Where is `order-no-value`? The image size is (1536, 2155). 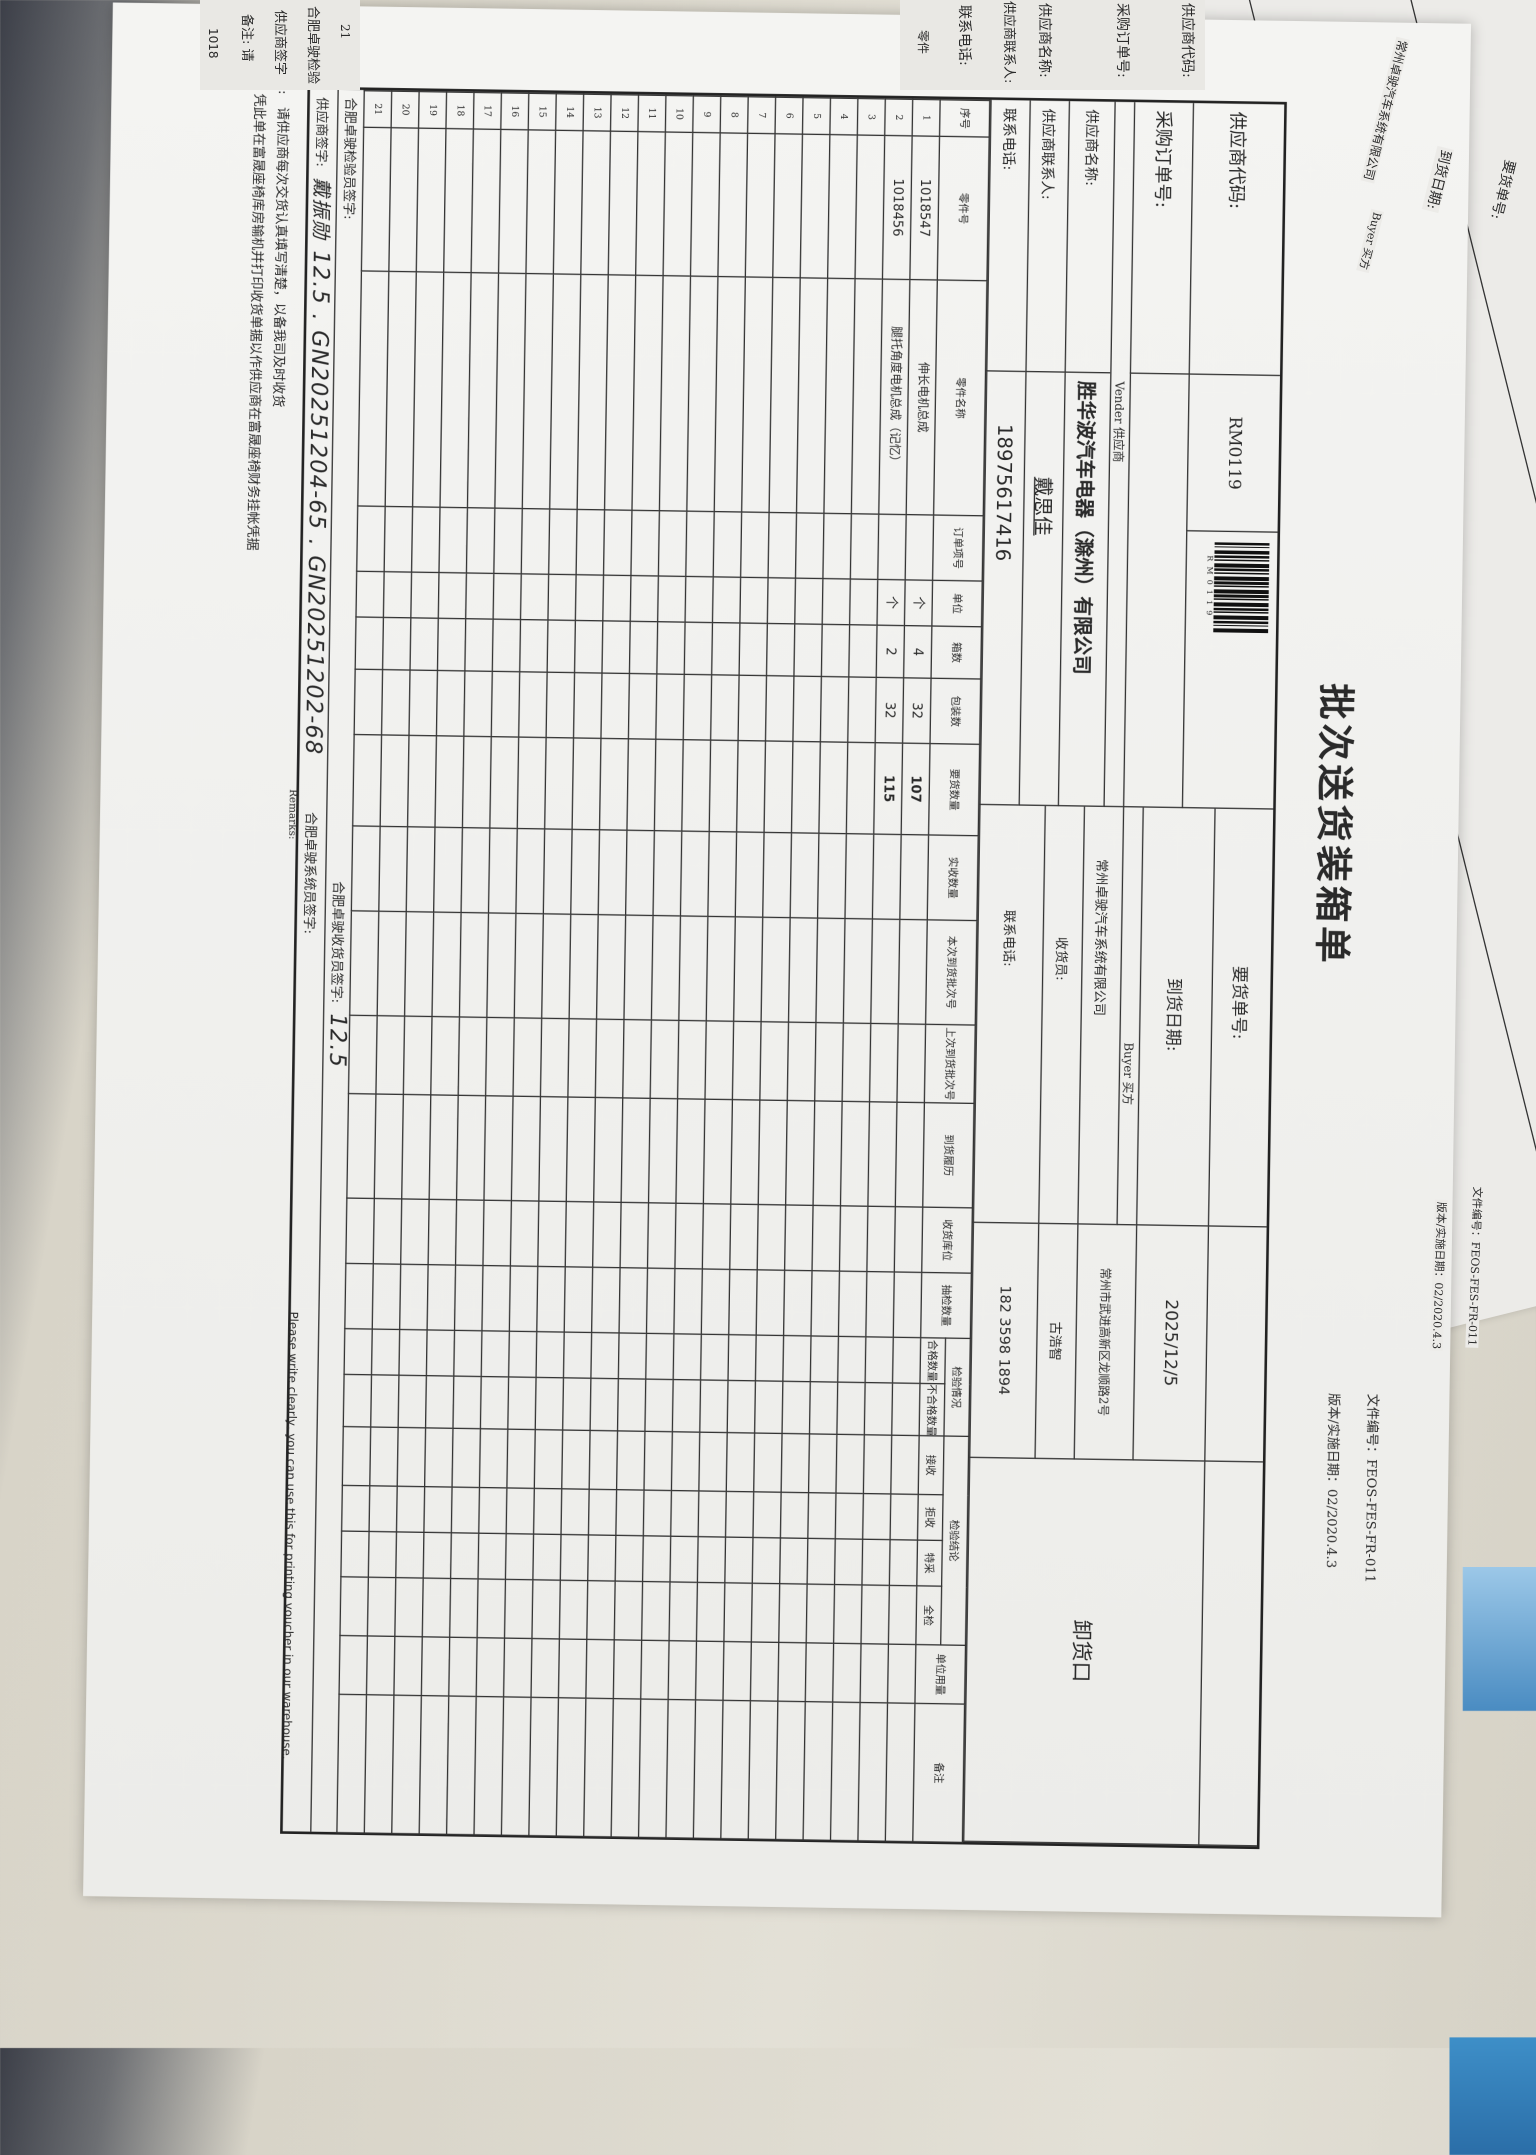
order-no-value is located at coordinates (1235, 1344).